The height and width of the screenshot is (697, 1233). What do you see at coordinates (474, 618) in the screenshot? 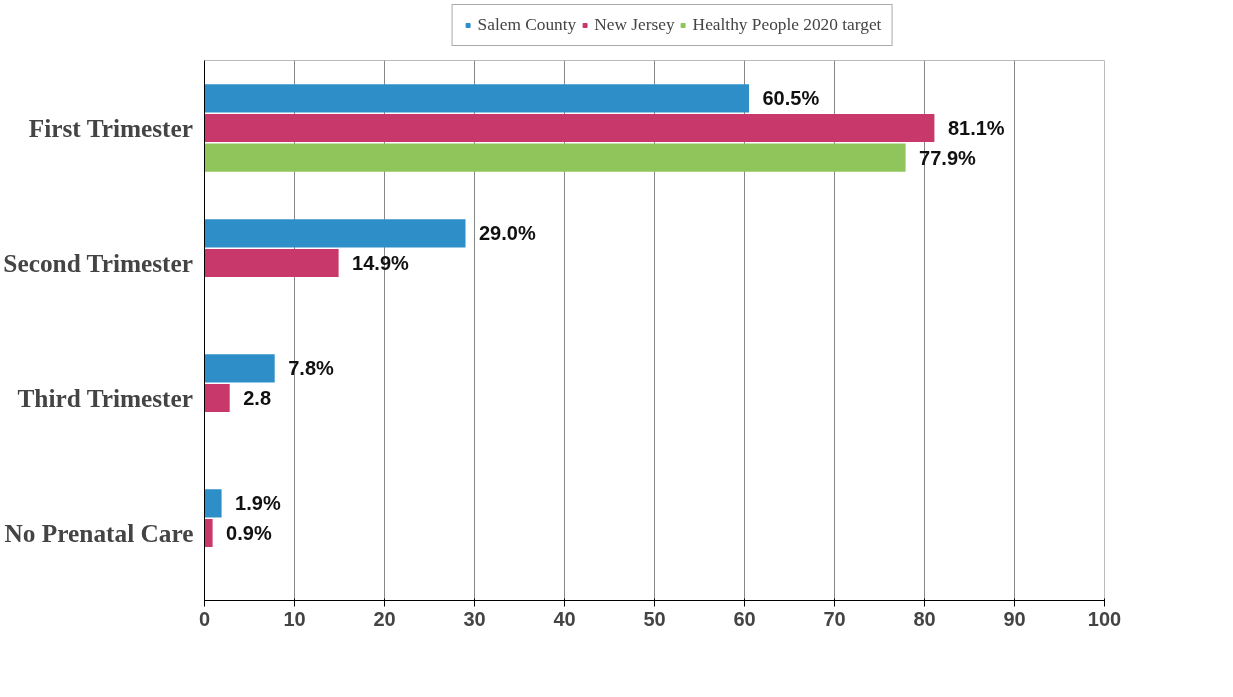
I see `x-tick-label: 30` at bounding box center [474, 618].